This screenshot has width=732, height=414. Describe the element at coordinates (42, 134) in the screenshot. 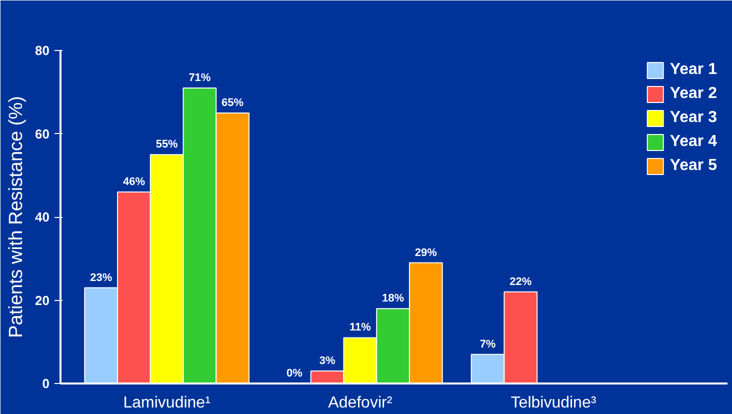

I see `y-tick-label: 60` at that location.